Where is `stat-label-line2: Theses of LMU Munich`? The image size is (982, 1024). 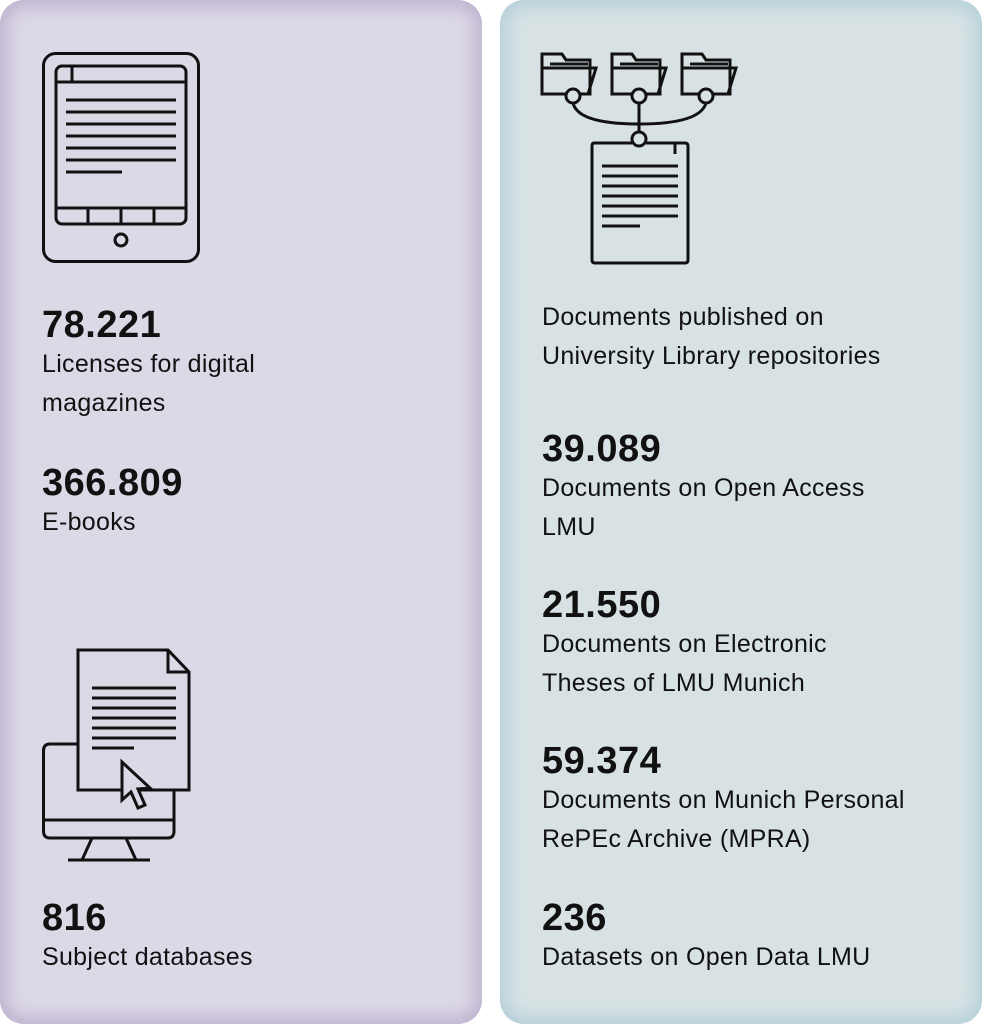 stat-label-line2: Theses of LMU Munich is located at coordinates (674, 683).